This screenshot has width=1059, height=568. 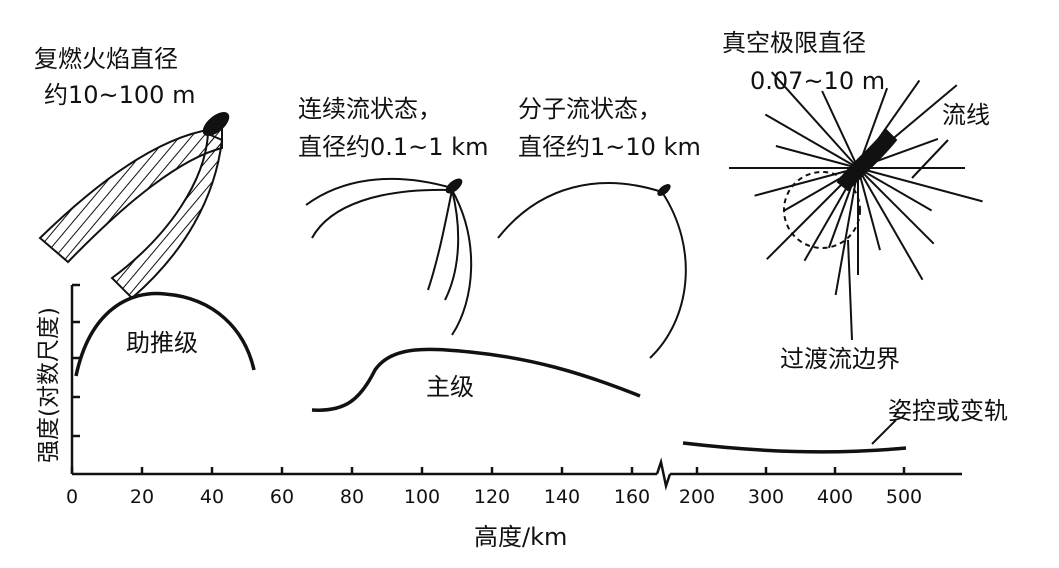 I want to click on molecular-diameter: 直径约1~10 km, so click(x=609, y=147).